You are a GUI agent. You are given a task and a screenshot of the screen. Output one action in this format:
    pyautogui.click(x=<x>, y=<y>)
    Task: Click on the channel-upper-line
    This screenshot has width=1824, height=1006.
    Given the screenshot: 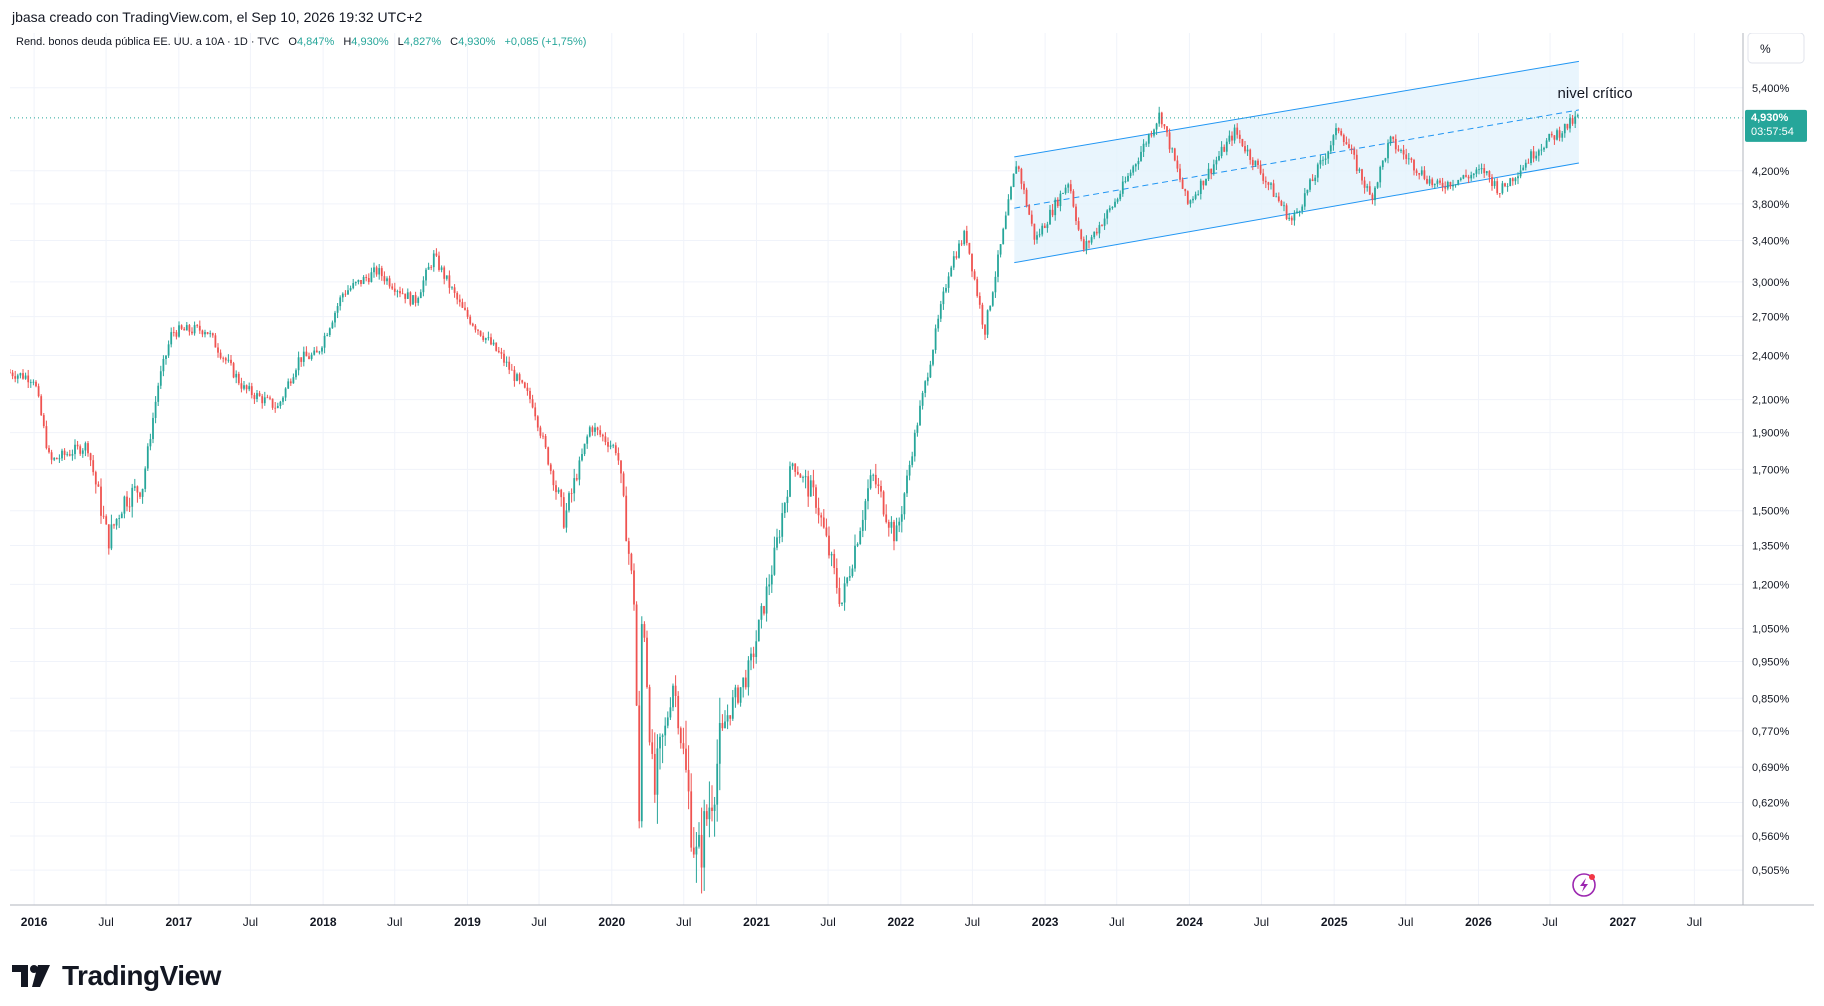 What is the action you would take?
    pyautogui.click(x=1296, y=109)
    